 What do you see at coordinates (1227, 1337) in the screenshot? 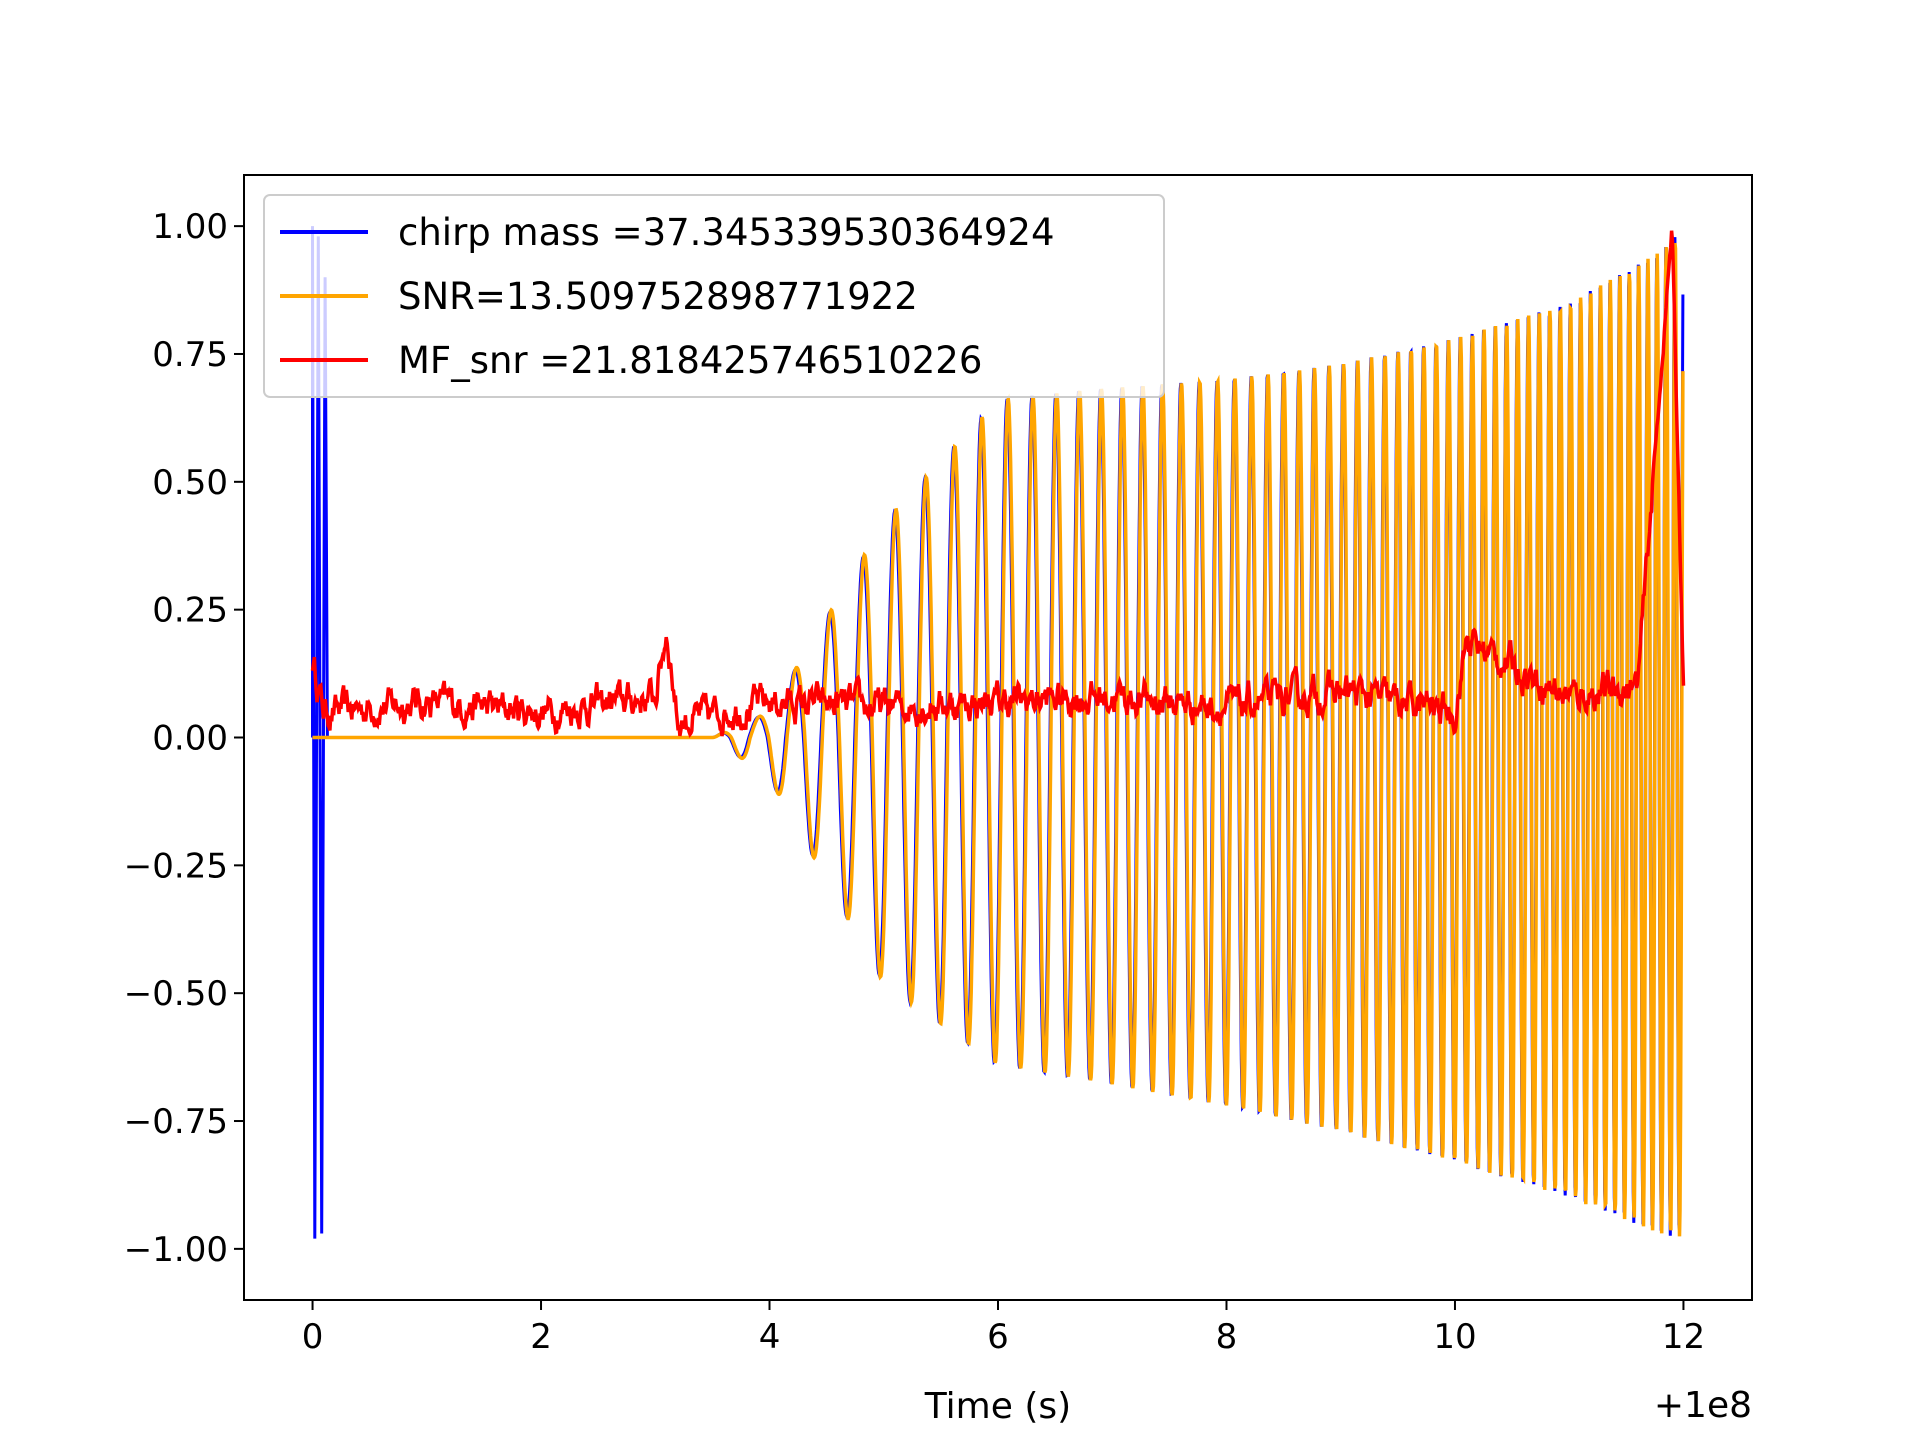
I see `x-tick-label: 8` at bounding box center [1227, 1337].